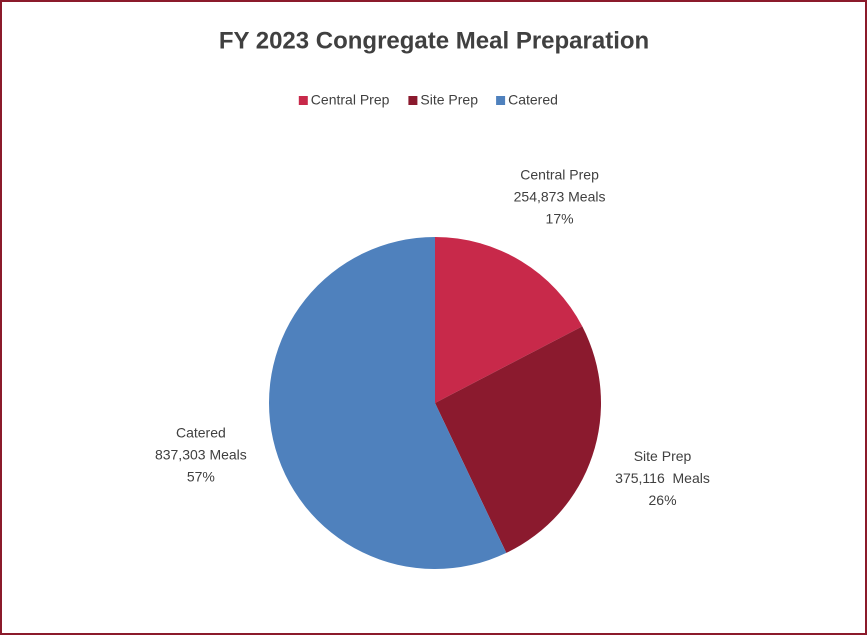  What do you see at coordinates (350, 100) in the screenshot?
I see `legend-label: Central Prep` at bounding box center [350, 100].